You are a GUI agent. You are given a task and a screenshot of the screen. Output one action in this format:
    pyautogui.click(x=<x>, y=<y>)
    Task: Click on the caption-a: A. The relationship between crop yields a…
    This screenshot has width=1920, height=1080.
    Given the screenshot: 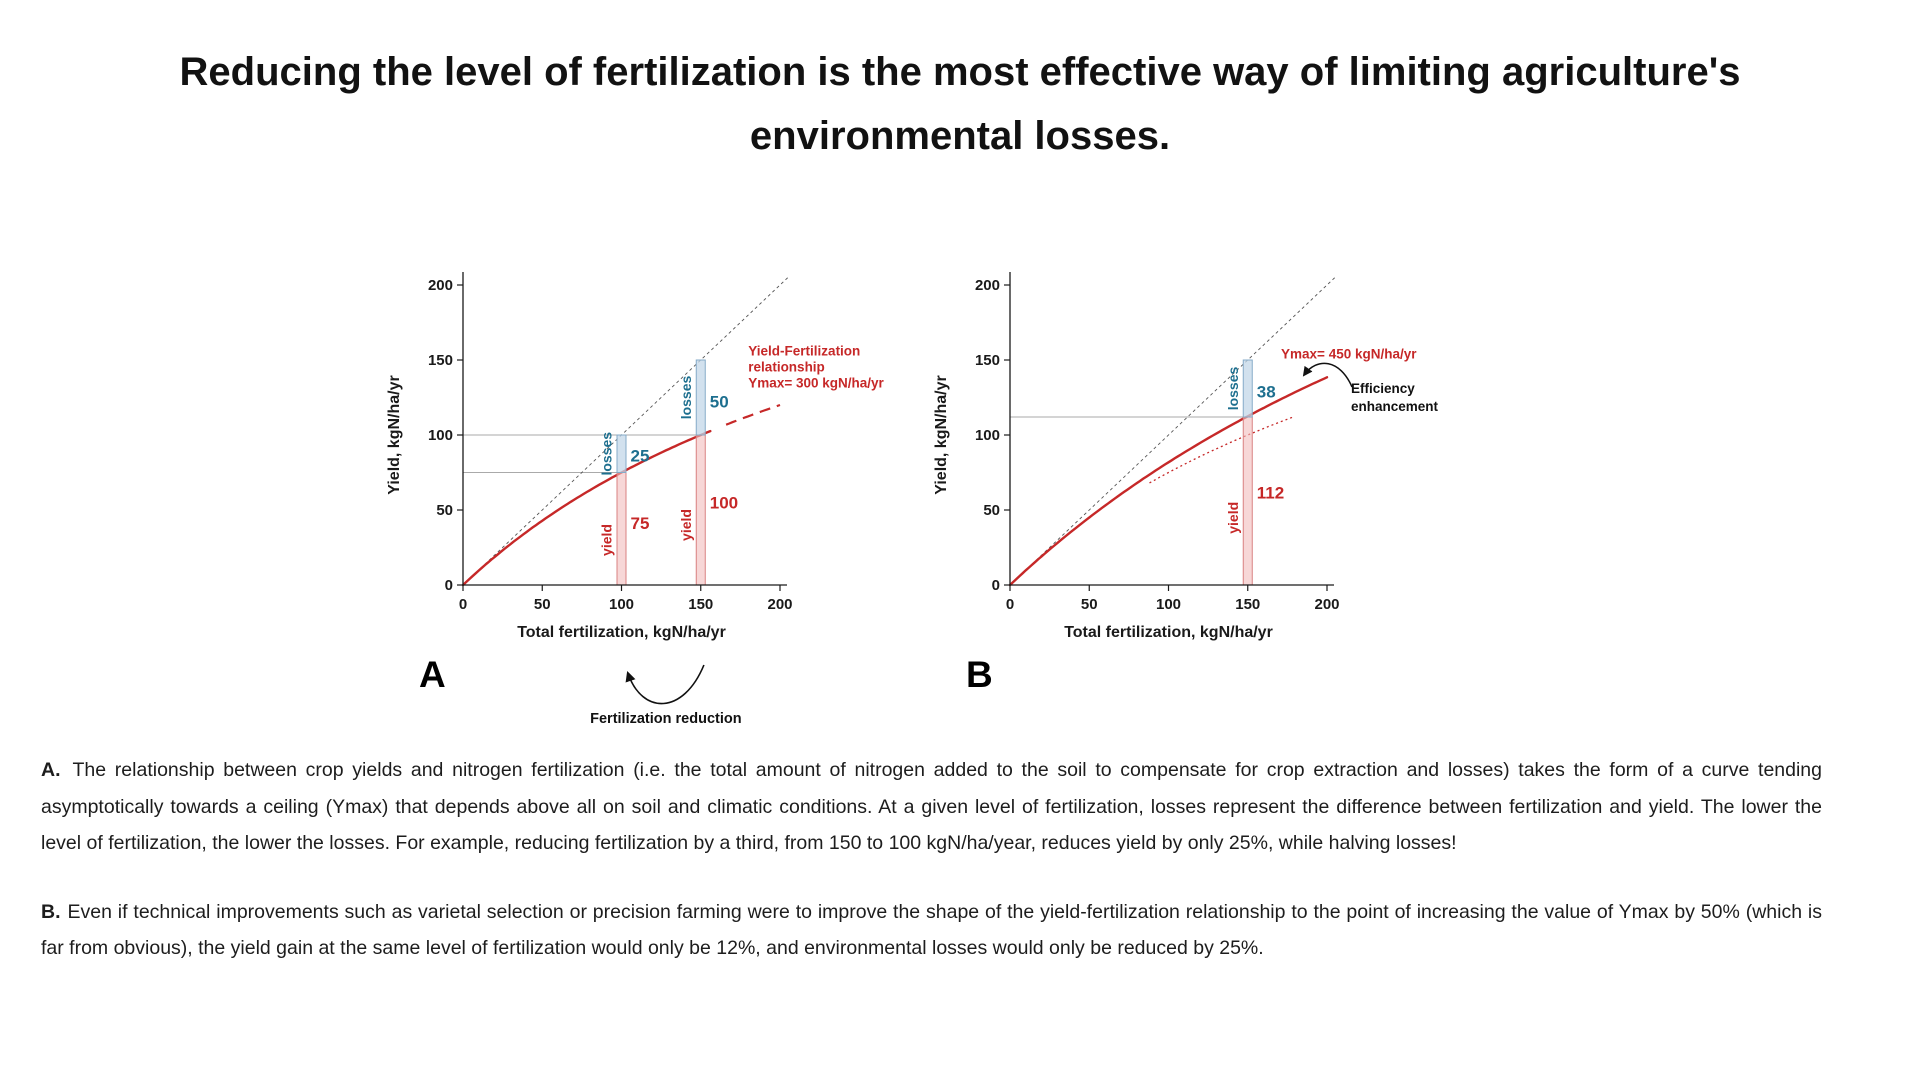 What is the action you would take?
    pyautogui.click(x=931, y=807)
    